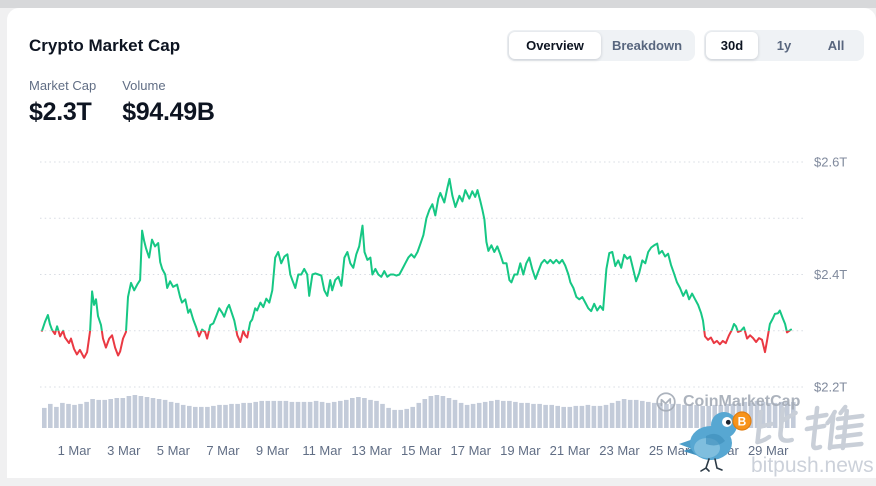 The height and width of the screenshot is (486, 876). I want to click on volume-value: $94.49B, so click(168, 112).